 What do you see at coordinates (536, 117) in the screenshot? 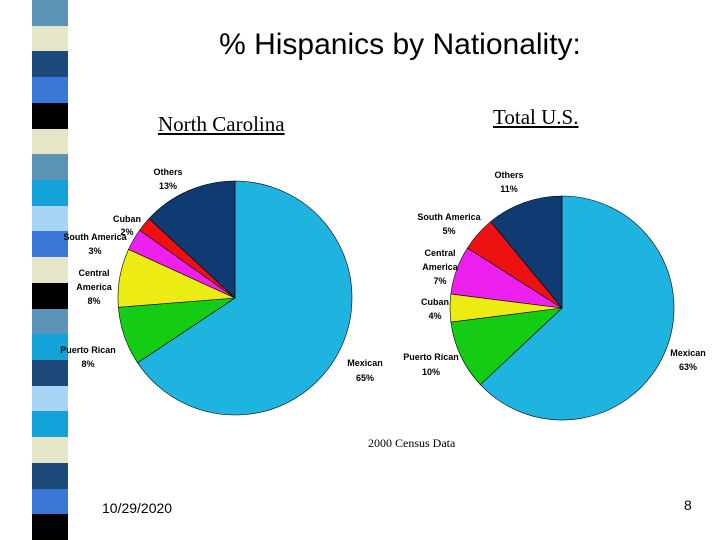
I see `chart-title-total-us: Total U.S.` at bounding box center [536, 117].